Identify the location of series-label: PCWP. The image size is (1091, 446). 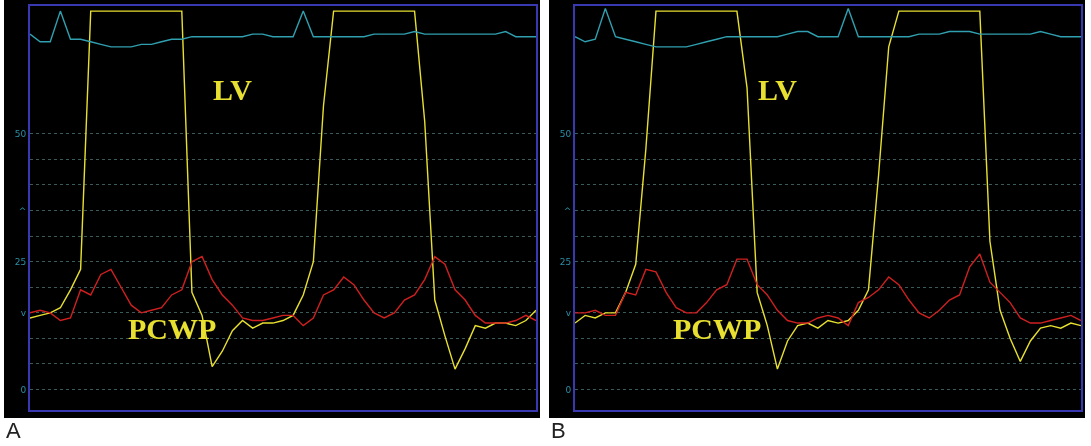
(717, 328).